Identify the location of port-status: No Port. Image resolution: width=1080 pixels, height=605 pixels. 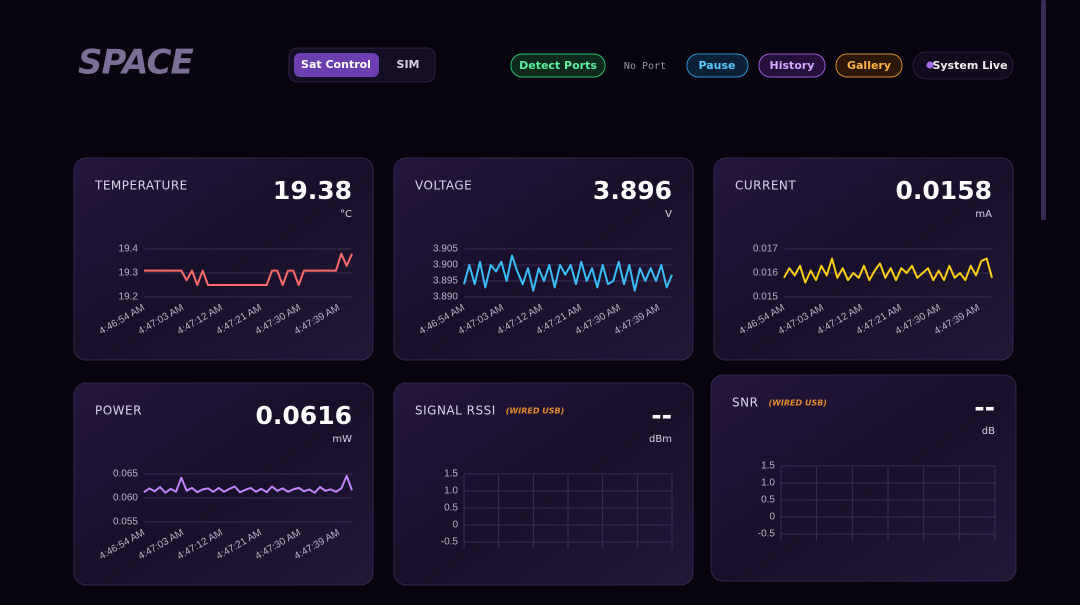
(645, 66).